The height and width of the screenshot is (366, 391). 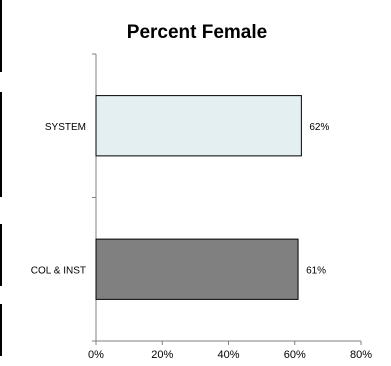 What do you see at coordinates (316, 270) in the screenshot?
I see `data-label: 61%` at bounding box center [316, 270].